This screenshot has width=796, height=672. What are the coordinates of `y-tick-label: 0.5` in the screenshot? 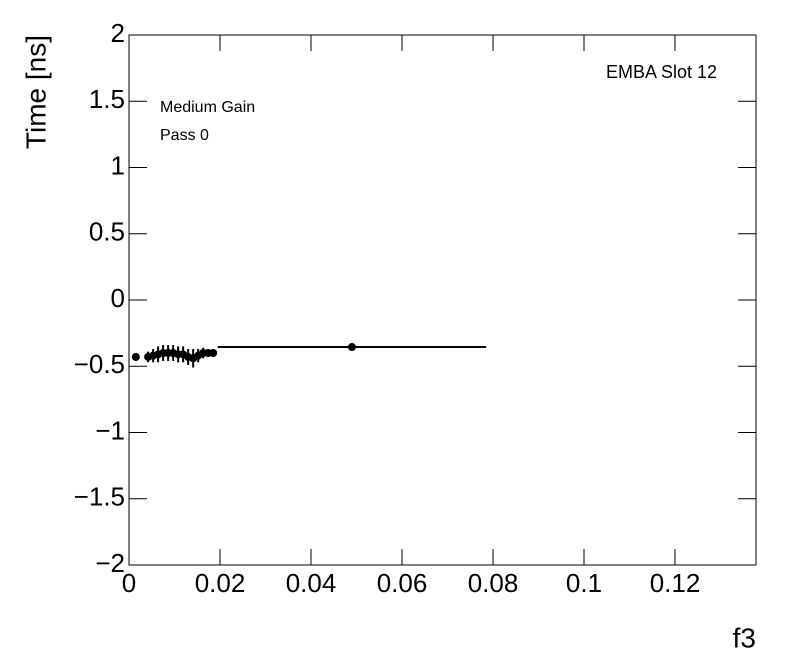 It's located at (107, 232).